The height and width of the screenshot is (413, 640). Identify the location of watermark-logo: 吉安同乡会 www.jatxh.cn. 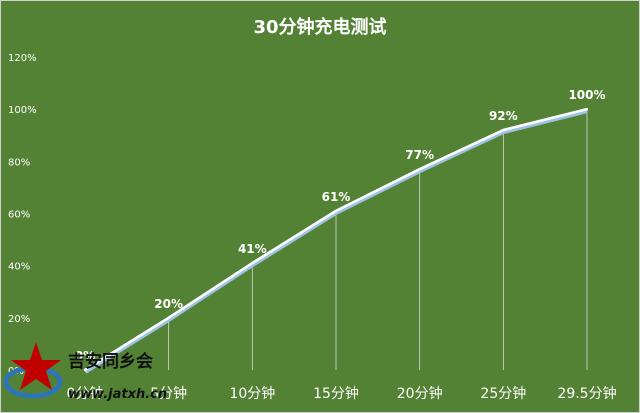
(85, 372).